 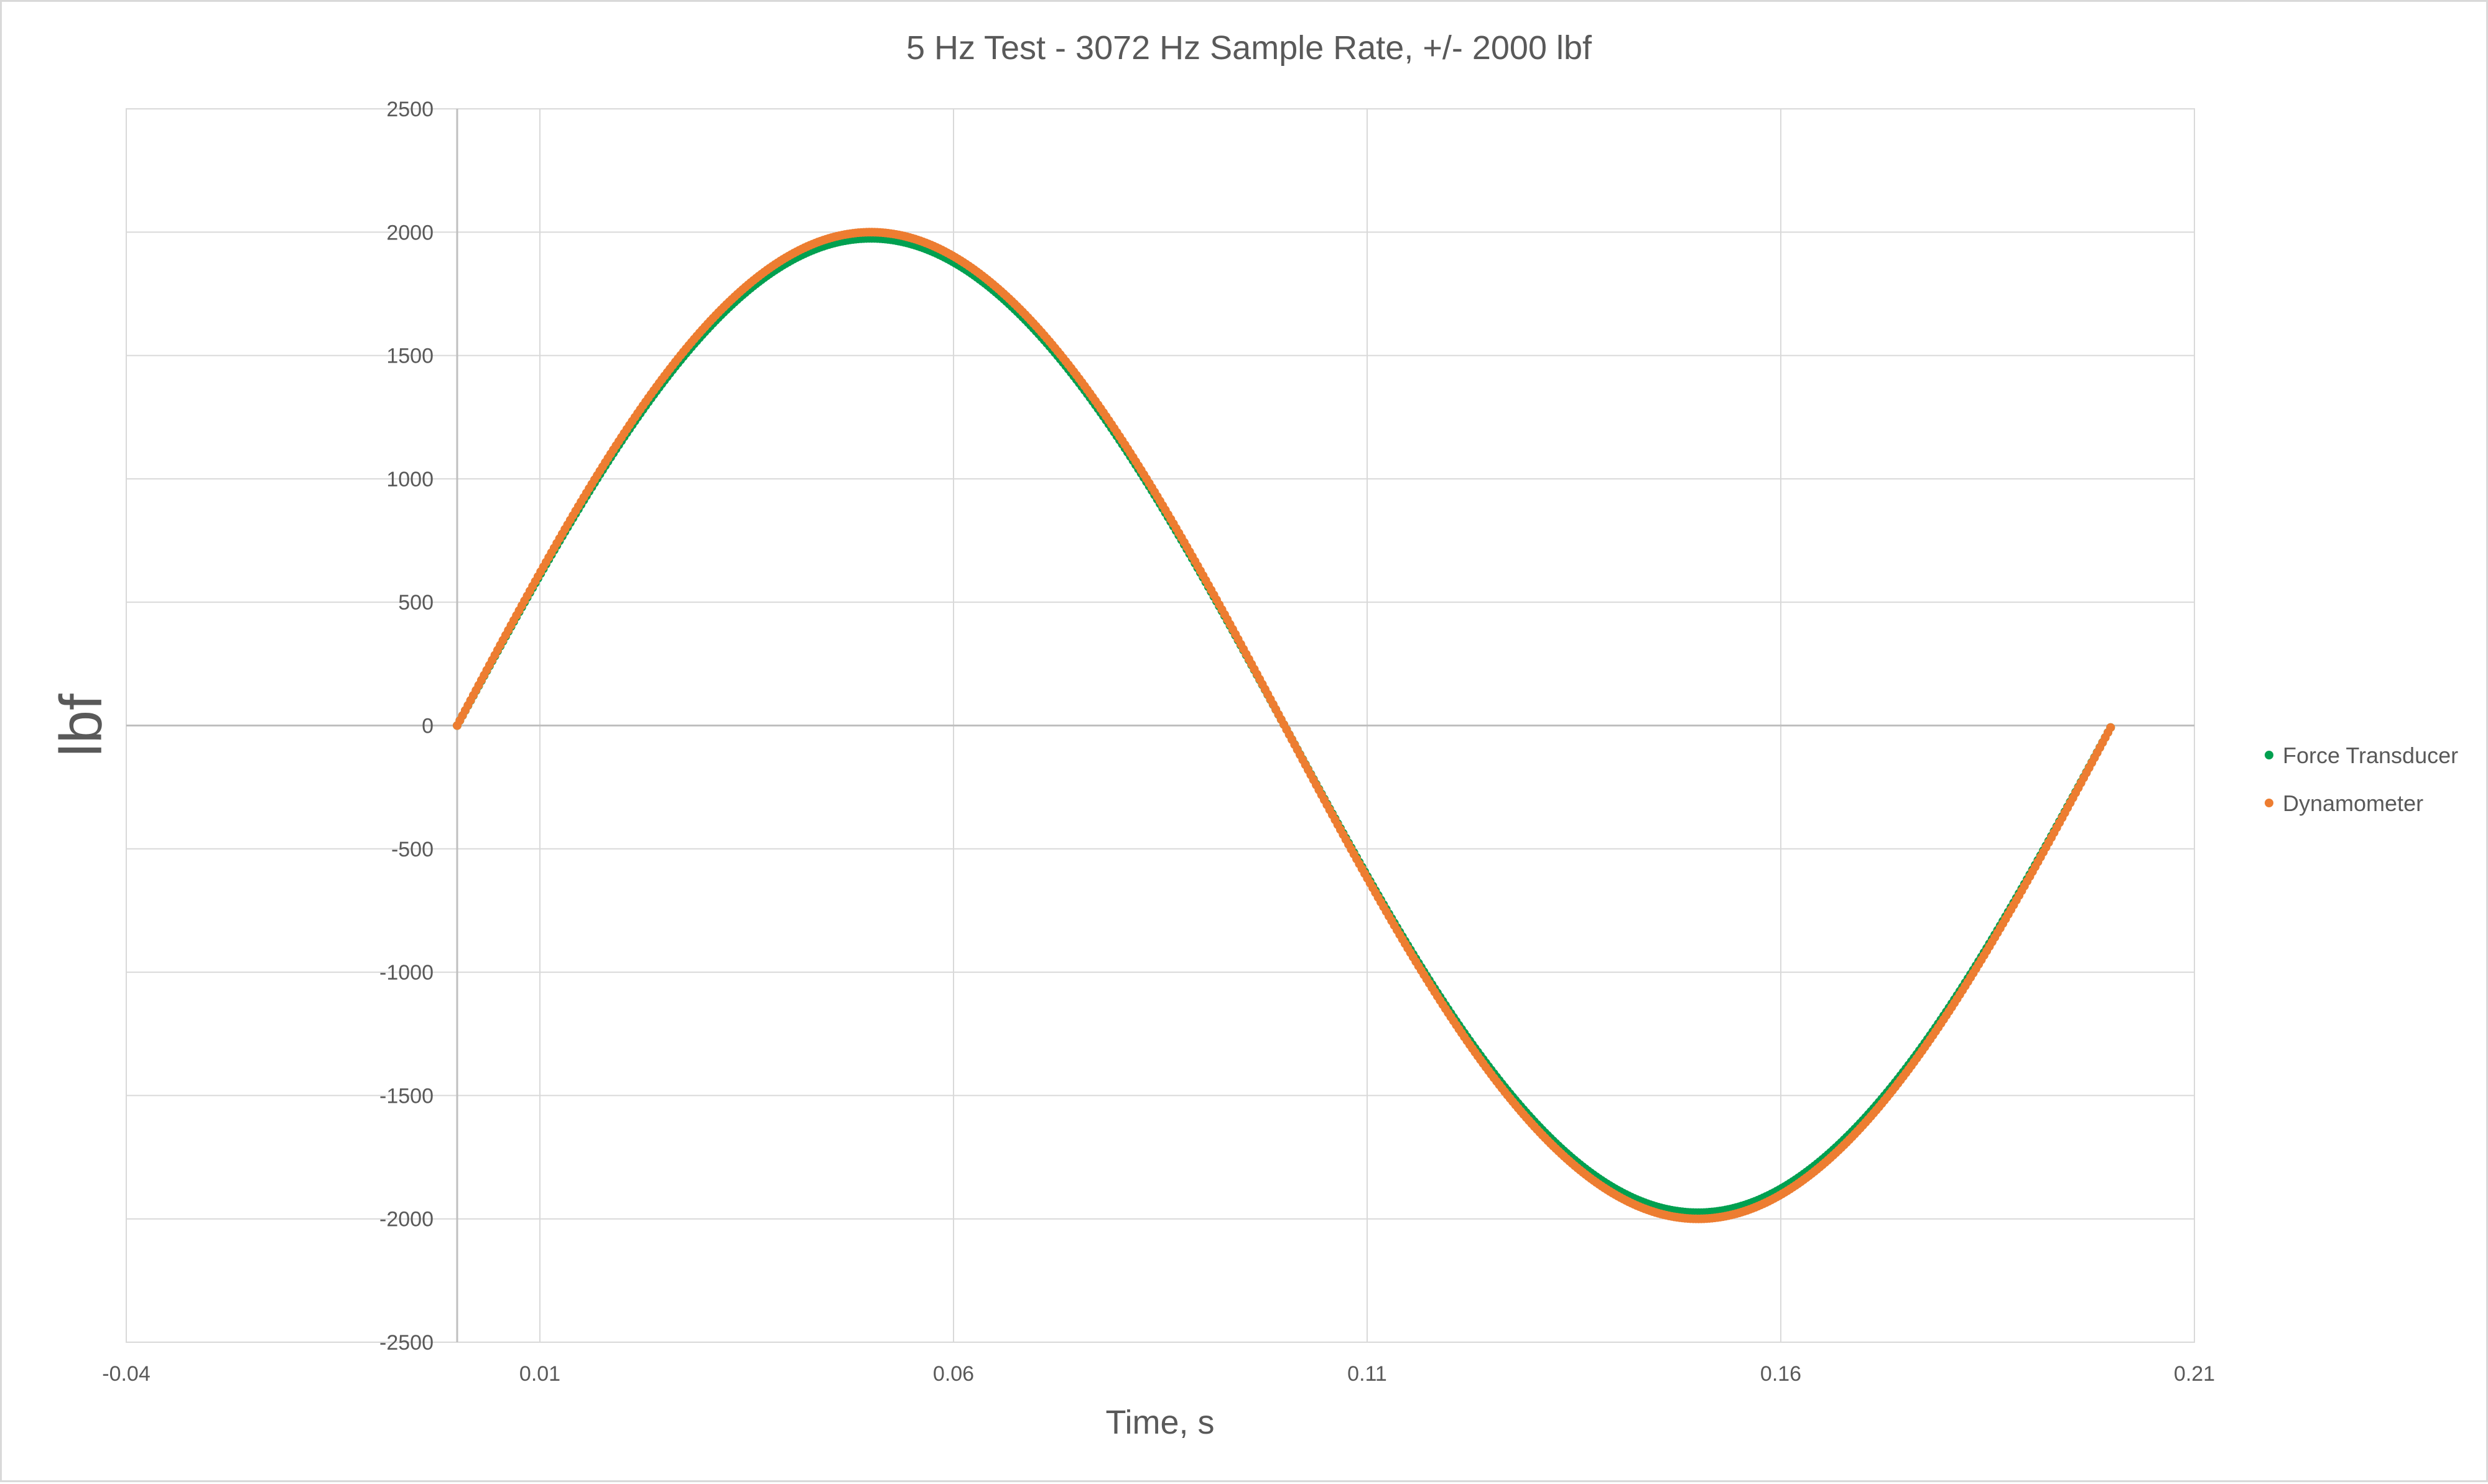 I want to click on x-axis-label: Time, s, so click(x=1160, y=1423).